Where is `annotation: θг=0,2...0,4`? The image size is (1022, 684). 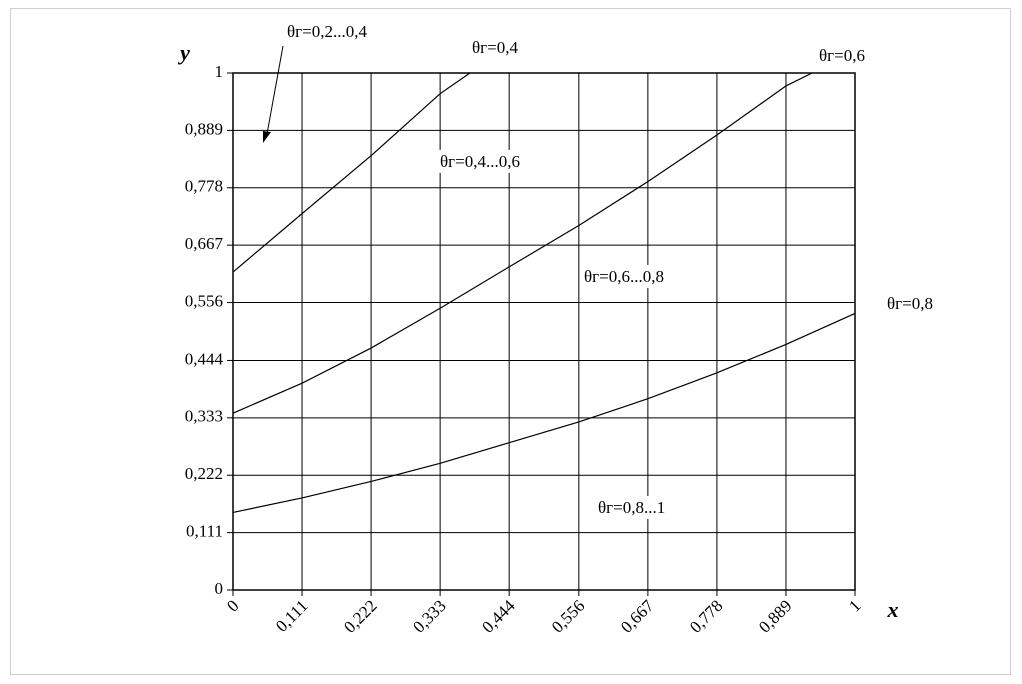
annotation: θг=0,2...0,4 is located at coordinates (327, 31).